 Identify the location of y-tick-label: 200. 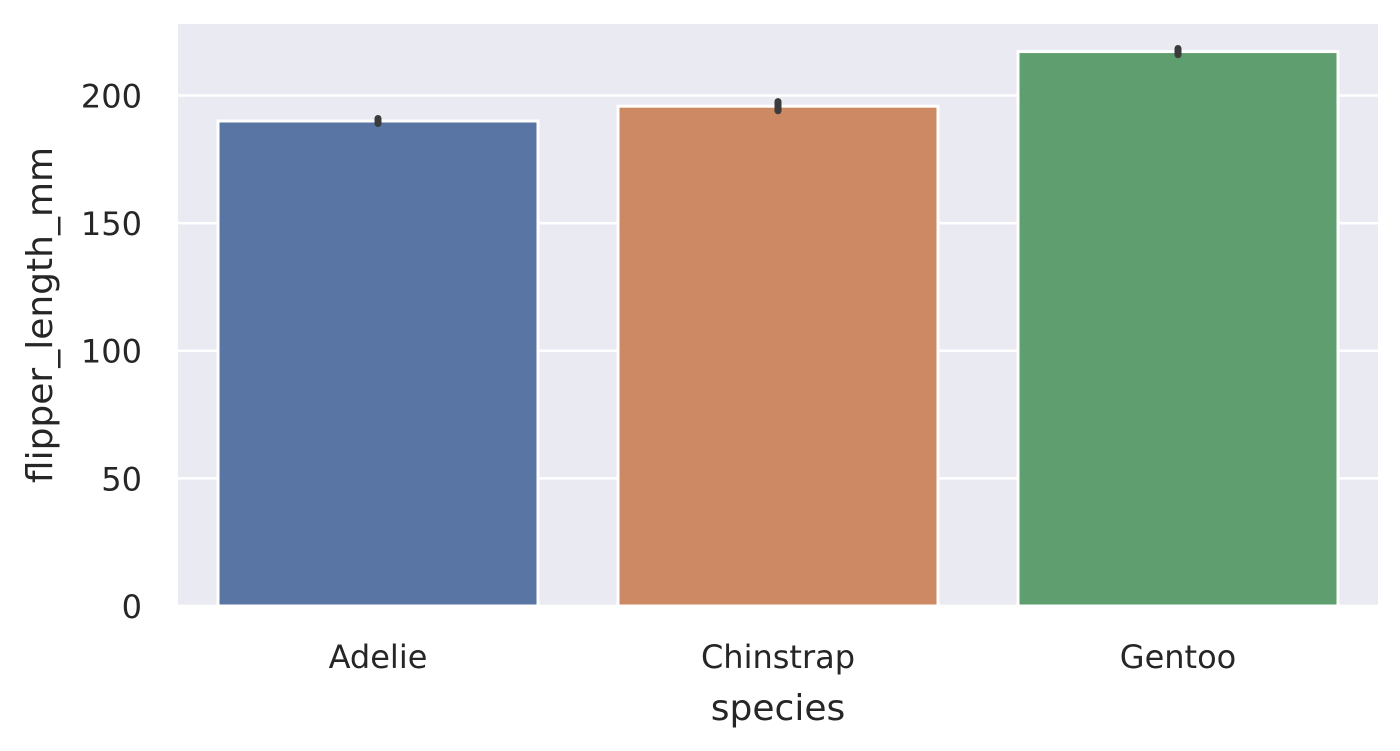
(111, 96).